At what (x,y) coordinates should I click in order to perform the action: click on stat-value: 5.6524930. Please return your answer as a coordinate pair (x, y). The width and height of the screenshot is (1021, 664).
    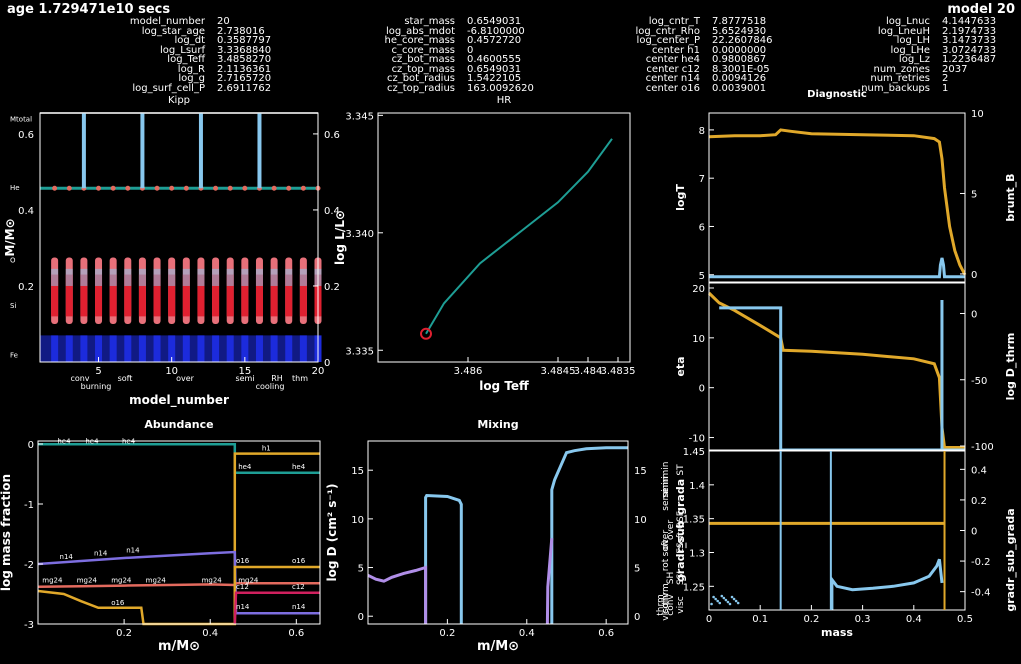
    Looking at the image, I should click on (739, 31).